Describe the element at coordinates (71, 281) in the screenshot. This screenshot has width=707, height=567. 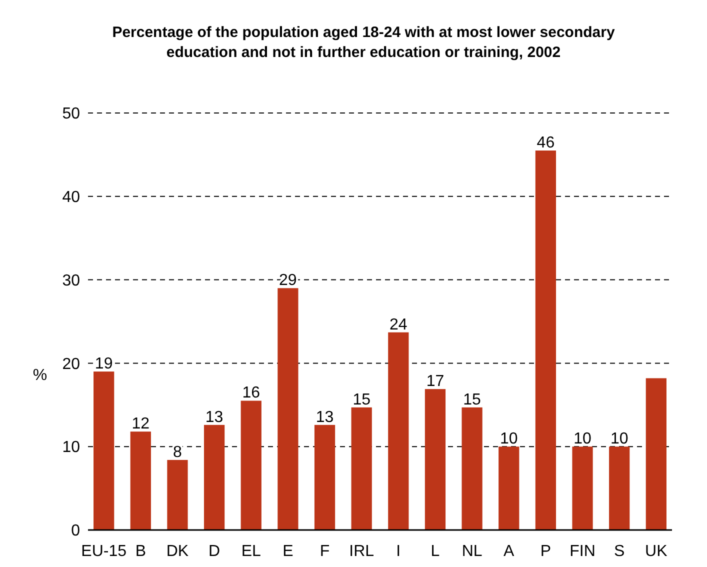
I see `y-tick-label: 30` at that location.